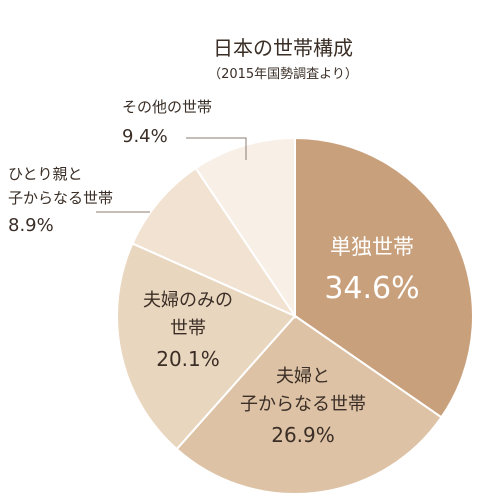 The height and width of the screenshot is (500, 500). What do you see at coordinates (283, 48) in the screenshot?
I see `chart-title: 日本の世帯構成` at bounding box center [283, 48].